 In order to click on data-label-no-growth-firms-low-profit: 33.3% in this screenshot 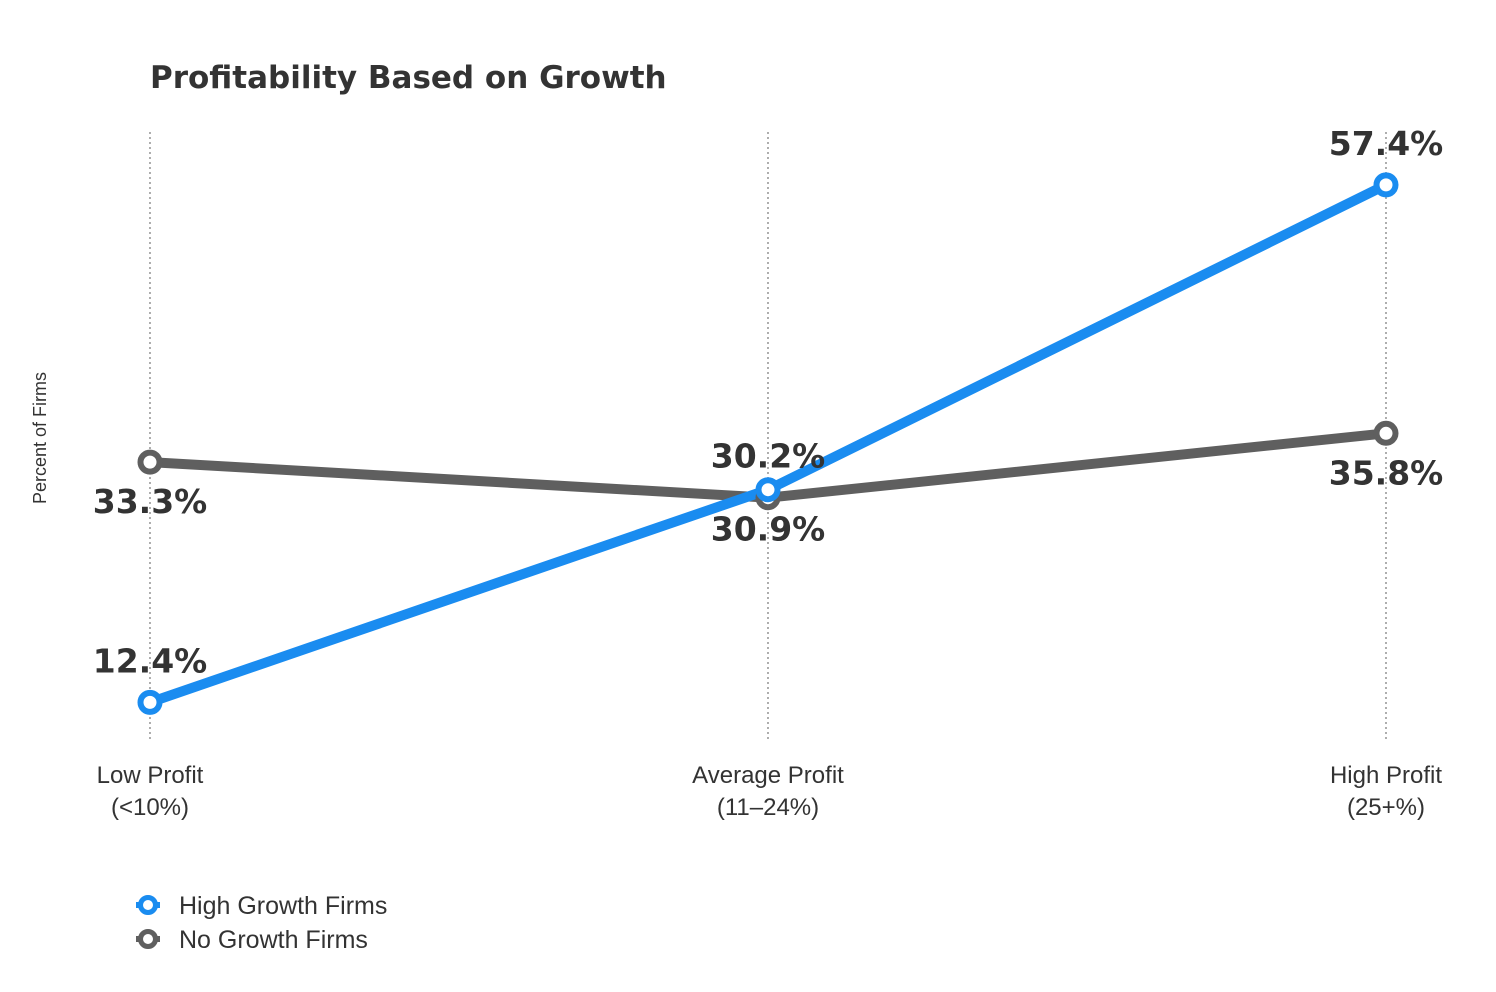, I will do `click(150, 501)`.